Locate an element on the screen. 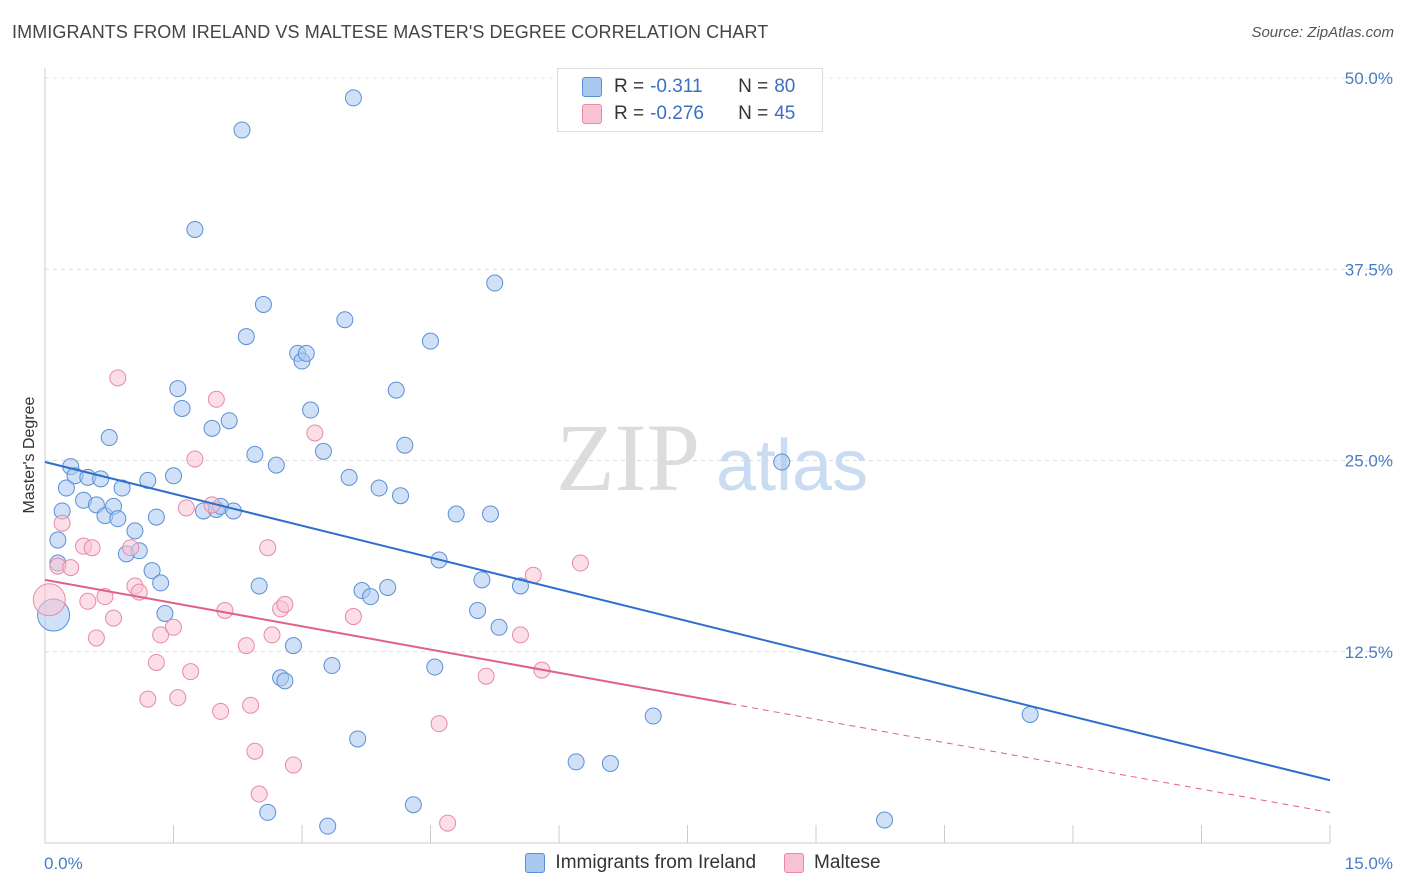 The width and height of the screenshot is (1406, 892). source-label: Source: ZipAtlas.com is located at coordinates (1322, 32).